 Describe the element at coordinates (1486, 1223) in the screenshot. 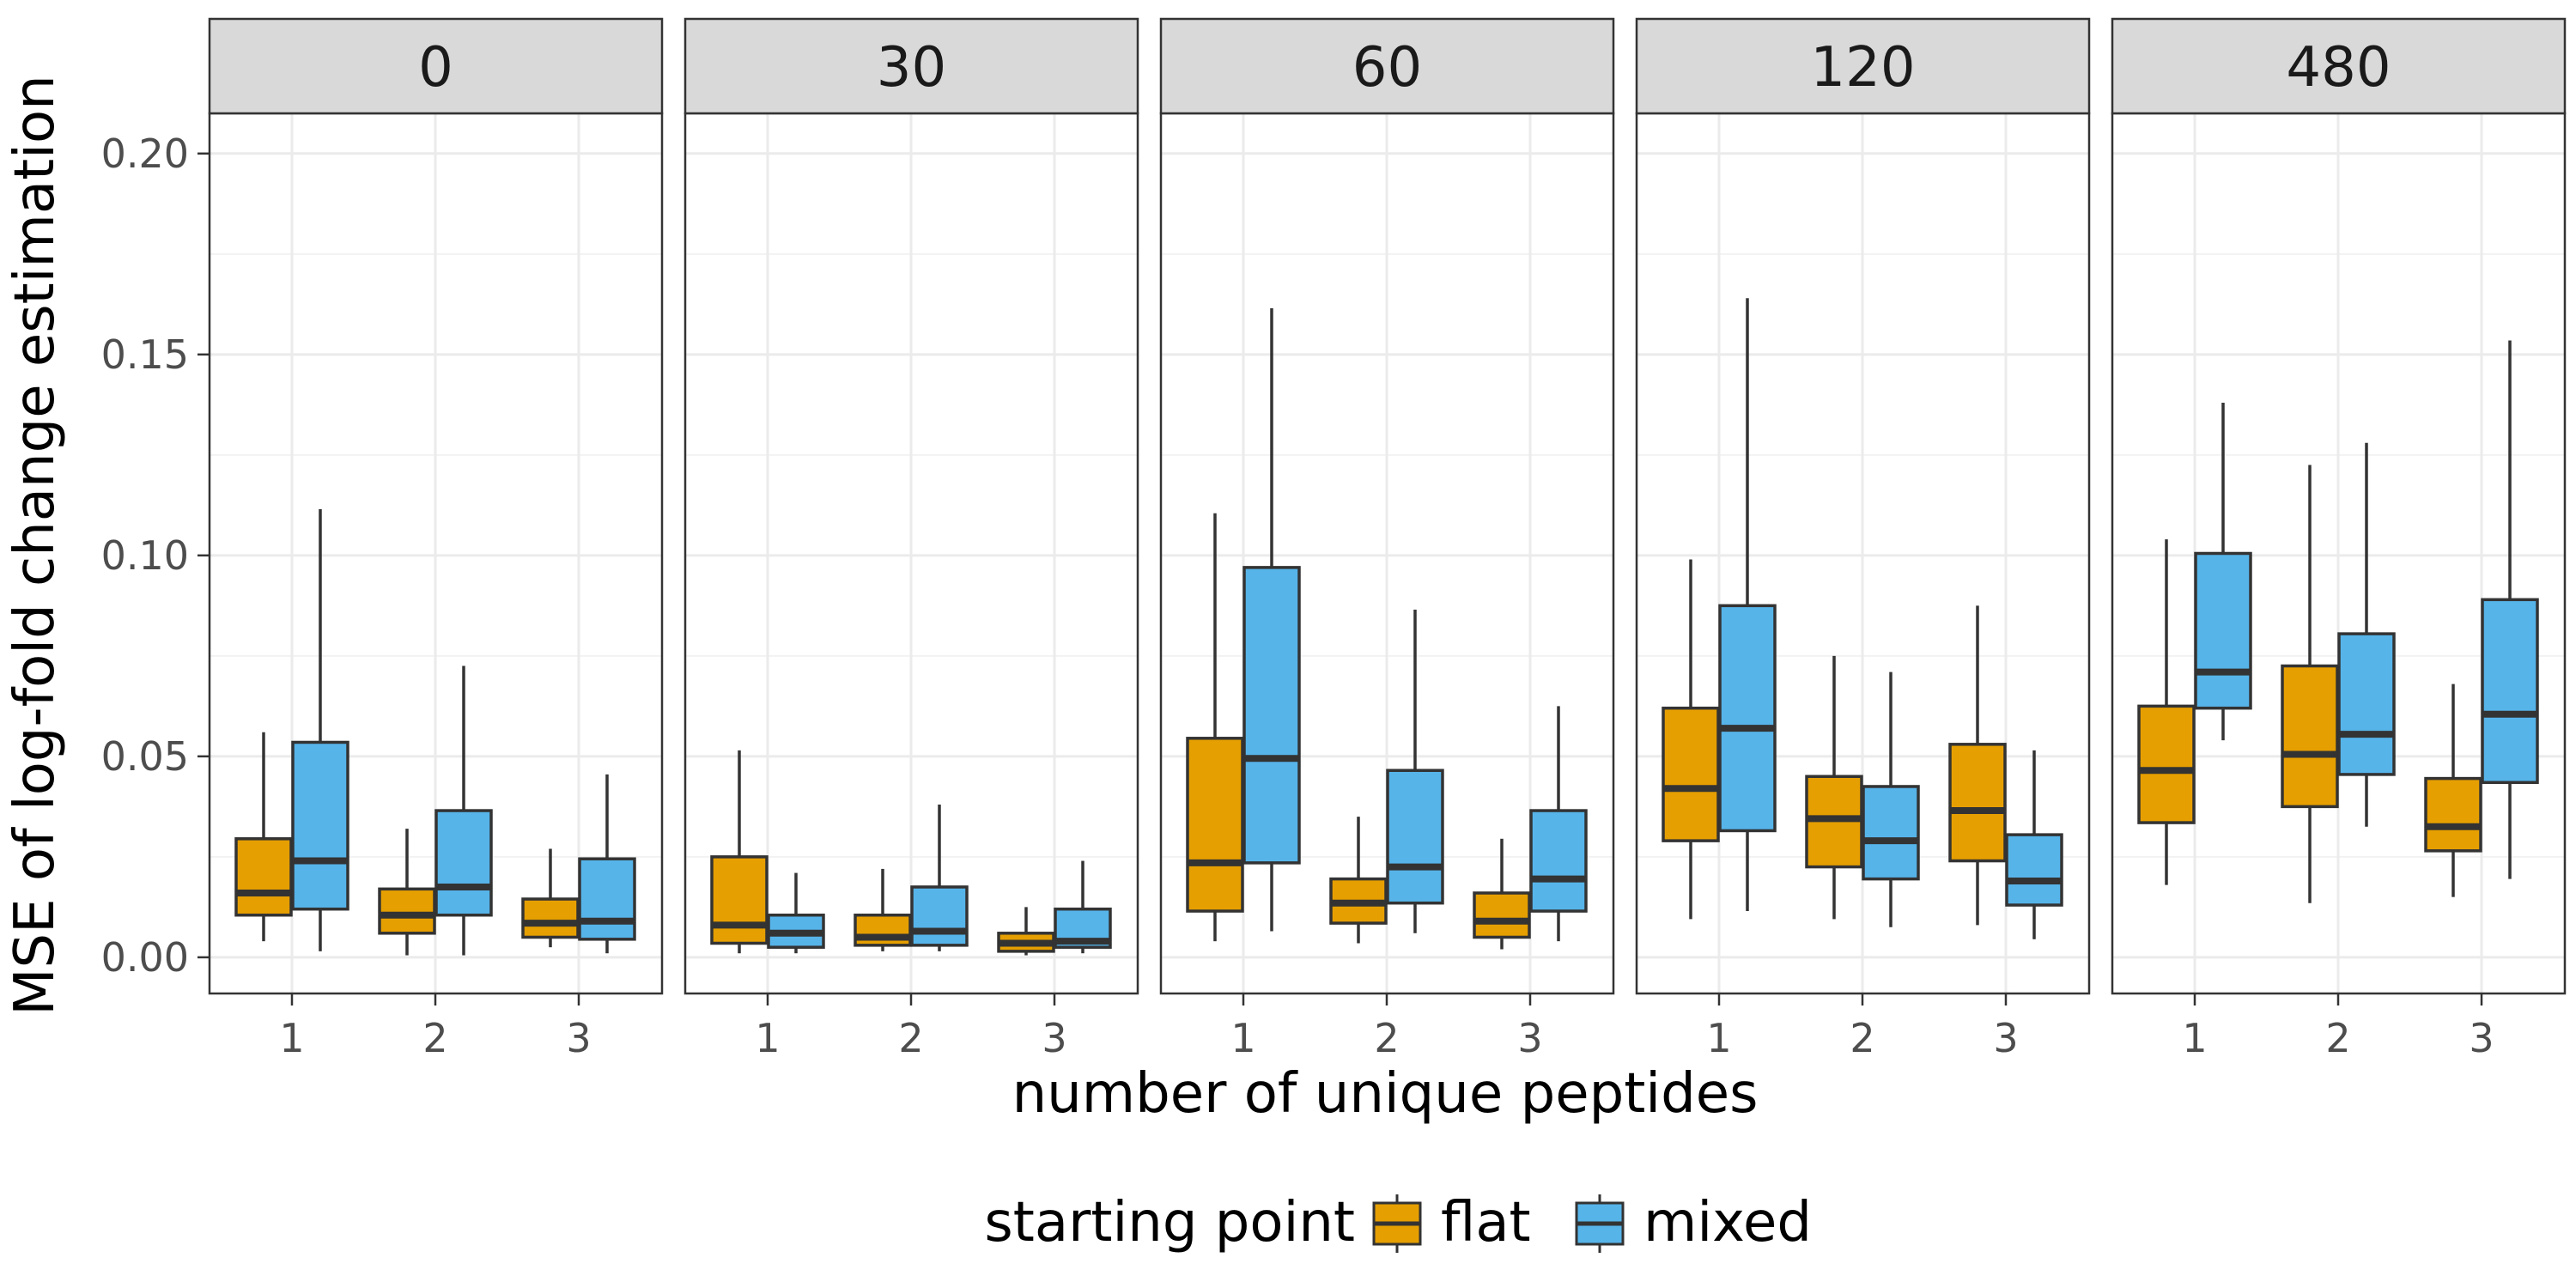

I see `legend-entry-label: flat` at that location.